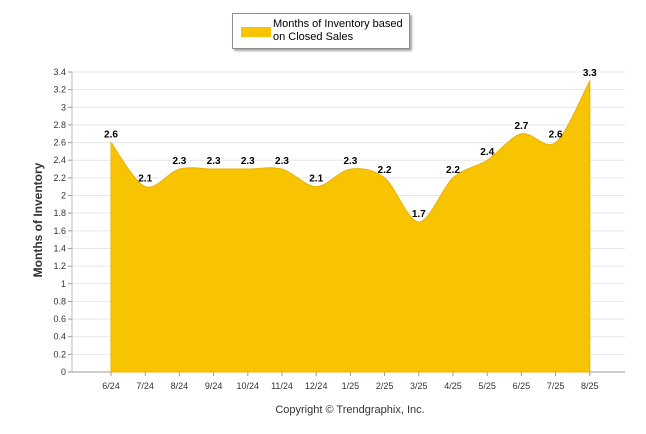  What do you see at coordinates (59, 248) in the screenshot?
I see `y-tick-label: 1.4` at bounding box center [59, 248].